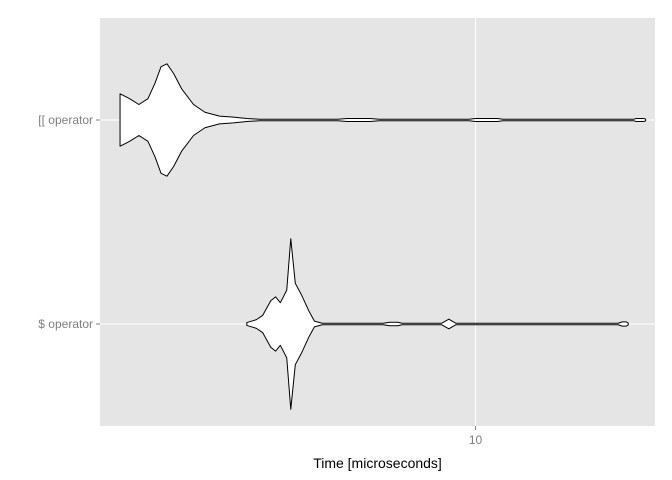 This screenshot has height=480, width=672. Describe the element at coordinates (377, 463) in the screenshot. I see `x-axis-title: Time [microseconds]` at that location.